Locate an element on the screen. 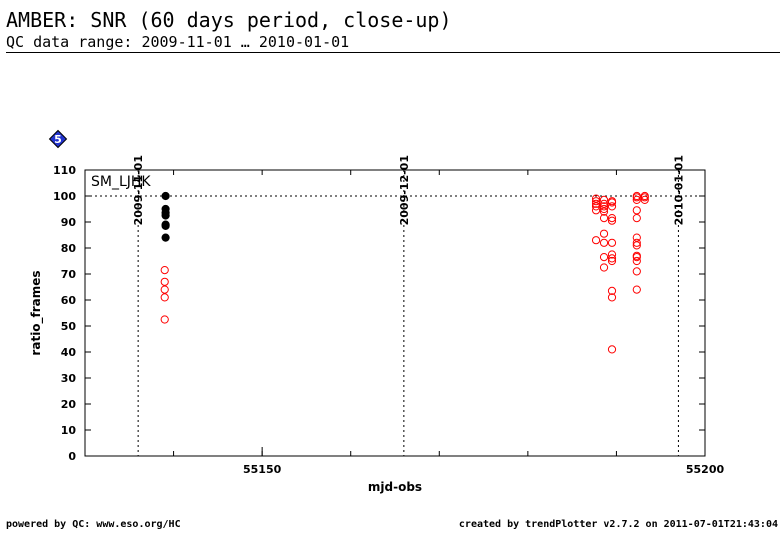  y-tick-label: 60 is located at coordinates (69, 300).